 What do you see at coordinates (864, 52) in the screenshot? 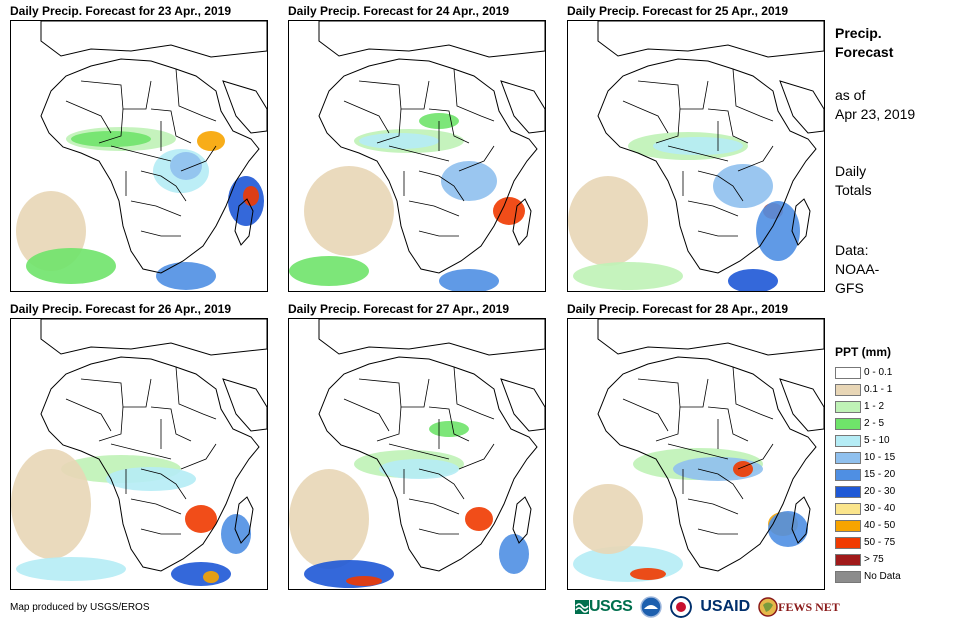
I see `side-title-line2: Forecast` at bounding box center [864, 52].